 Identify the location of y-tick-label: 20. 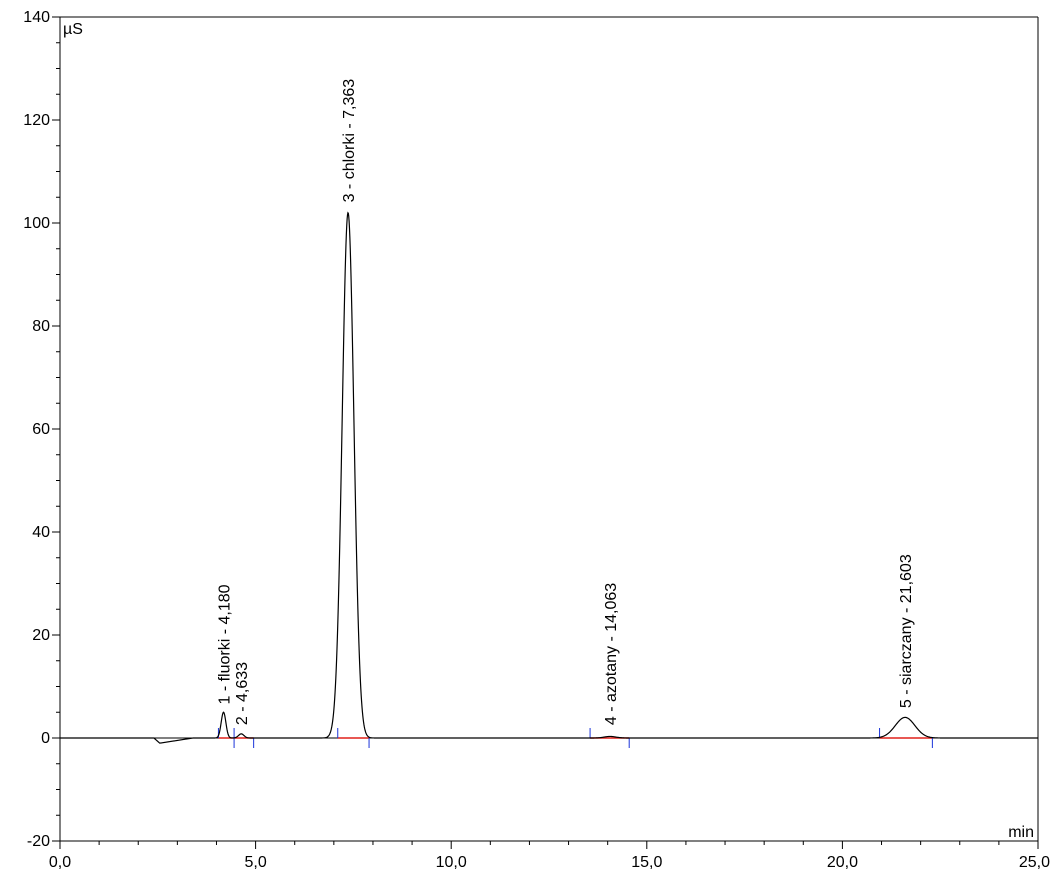
(41, 635).